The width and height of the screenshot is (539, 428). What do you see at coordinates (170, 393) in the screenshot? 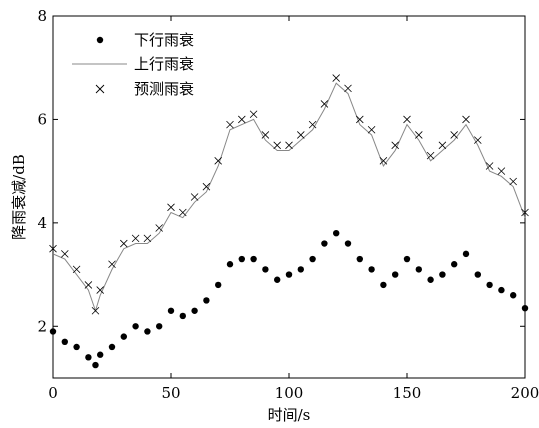
I see `x-tick-label: 50` at bounding box center [170, 393].